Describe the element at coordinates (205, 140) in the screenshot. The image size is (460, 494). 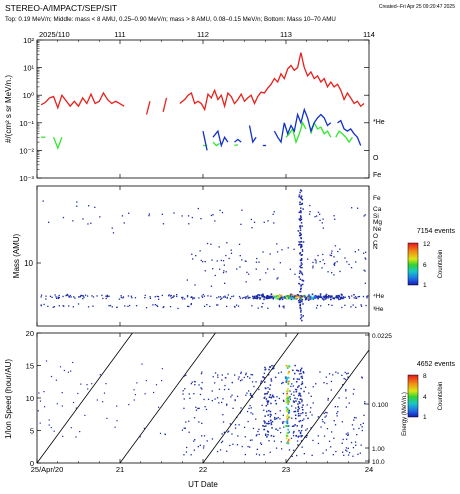
I see `series-fe-line` at that location.